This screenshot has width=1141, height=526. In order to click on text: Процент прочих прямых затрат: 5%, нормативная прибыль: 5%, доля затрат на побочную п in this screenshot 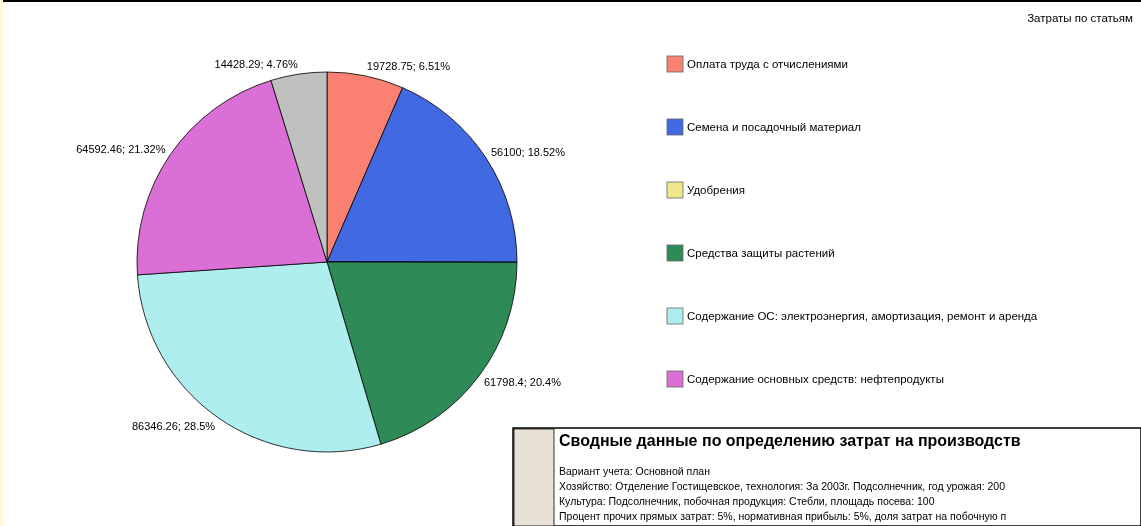, I will do `click(783, 515)`.